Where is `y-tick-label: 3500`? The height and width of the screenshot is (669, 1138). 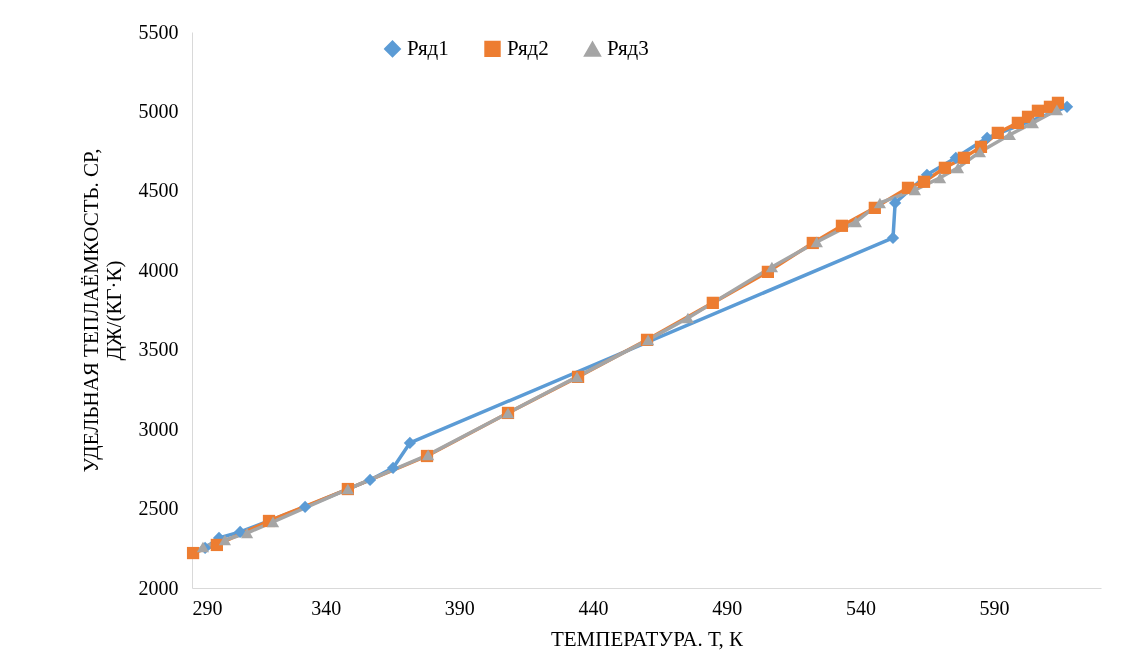 y-tick-label: 3500 is located at coordinates (158, 349).